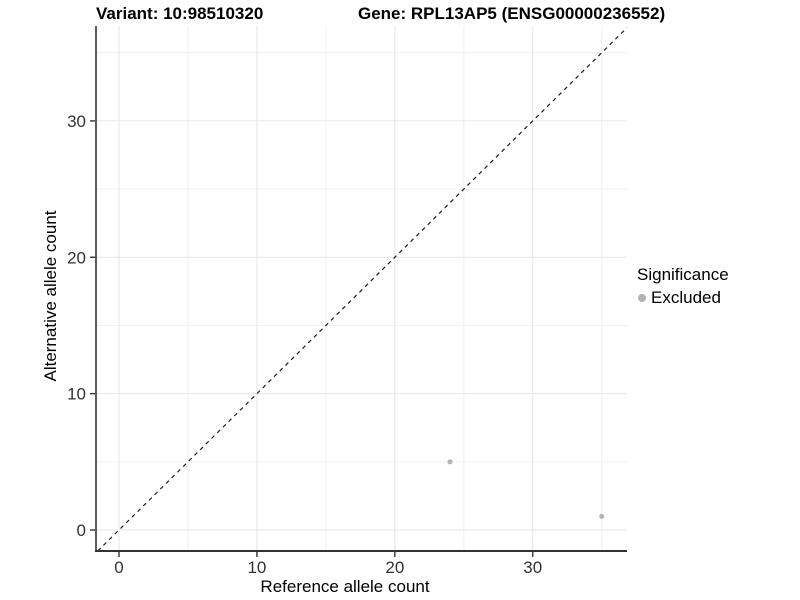 Image resolution: width=800 pixels, height=600 pixels. What do you see at coordinates (512, 13) in the screenshot?
I see `gene-title: Gene: RPL13AP5 (ENSG00000236552)` at bounding box center [512, 13].